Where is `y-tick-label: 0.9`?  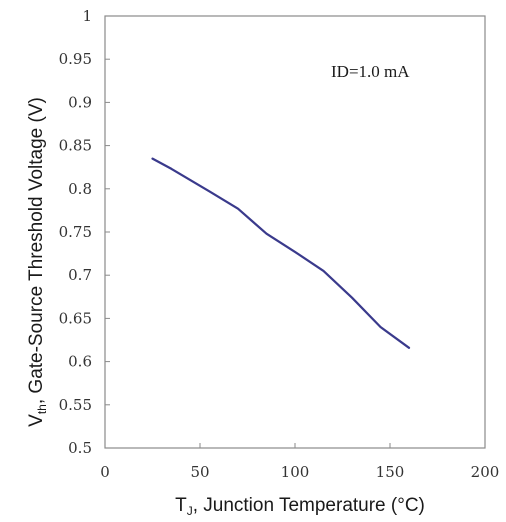
y-tick-label: 0.9 is located at coordinates (80, 102).